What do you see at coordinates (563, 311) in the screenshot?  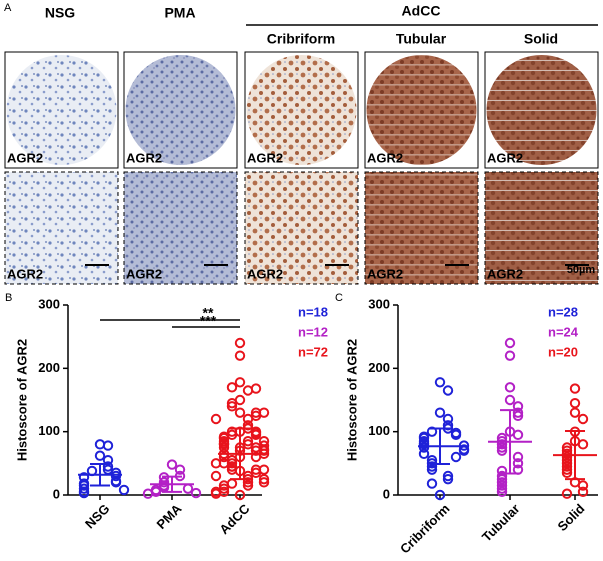 I see `n-label: n=28` at bounding box center [563, 311].